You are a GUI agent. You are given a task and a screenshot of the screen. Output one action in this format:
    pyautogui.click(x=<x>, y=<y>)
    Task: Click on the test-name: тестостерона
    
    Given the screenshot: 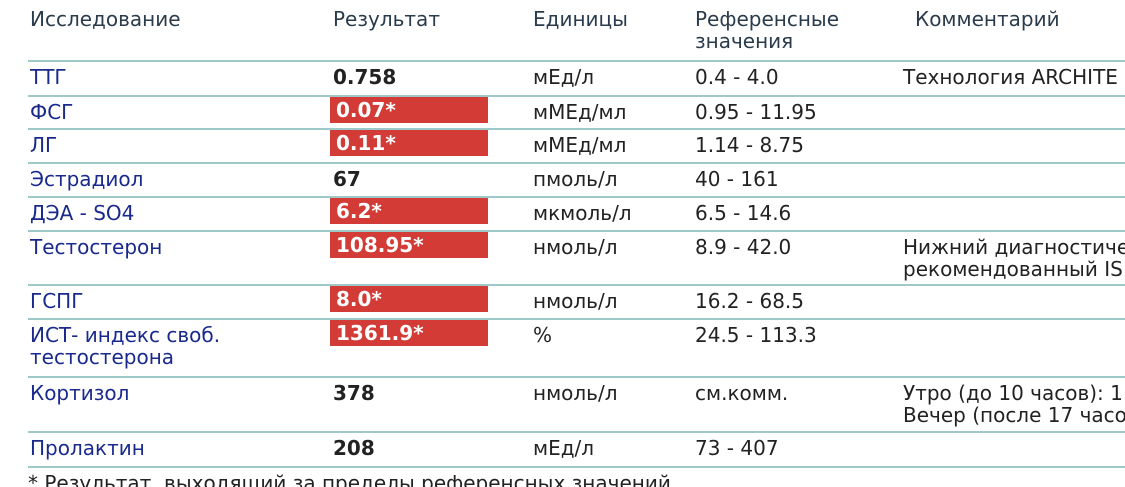 What is the action you would take?
    pyautogui.click(x=102, y=357)
    